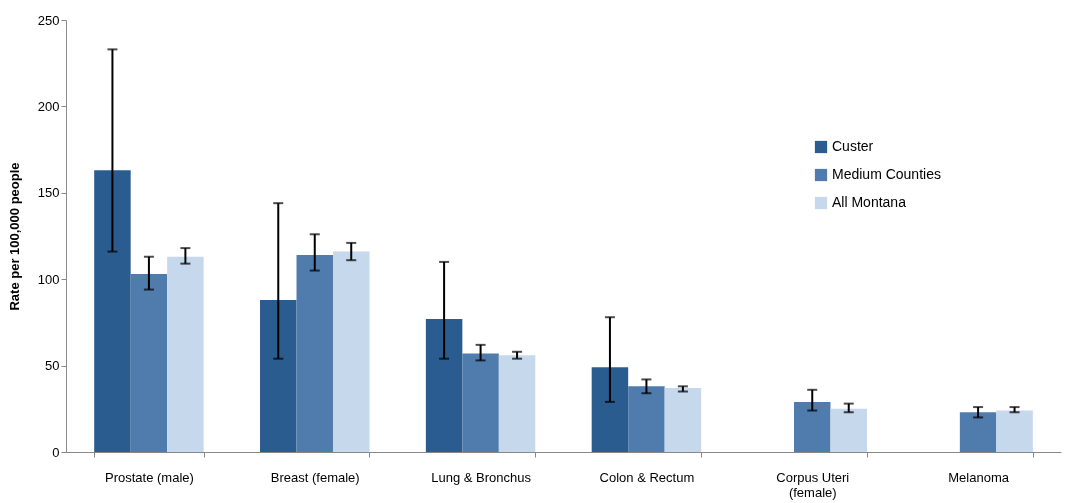  I want to click on y-axis-title: Rate per 100,000 people, so click(14, 236).